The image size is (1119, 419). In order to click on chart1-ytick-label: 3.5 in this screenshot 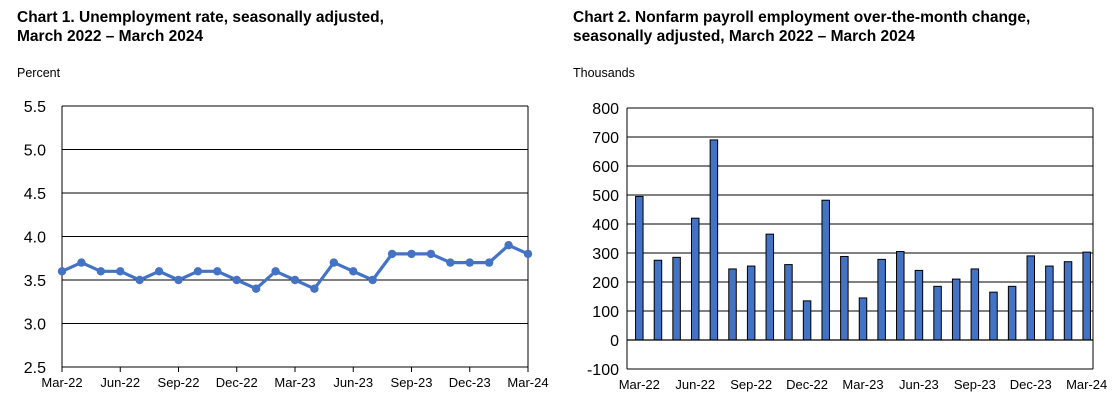, I will do `click(35, 281)`.